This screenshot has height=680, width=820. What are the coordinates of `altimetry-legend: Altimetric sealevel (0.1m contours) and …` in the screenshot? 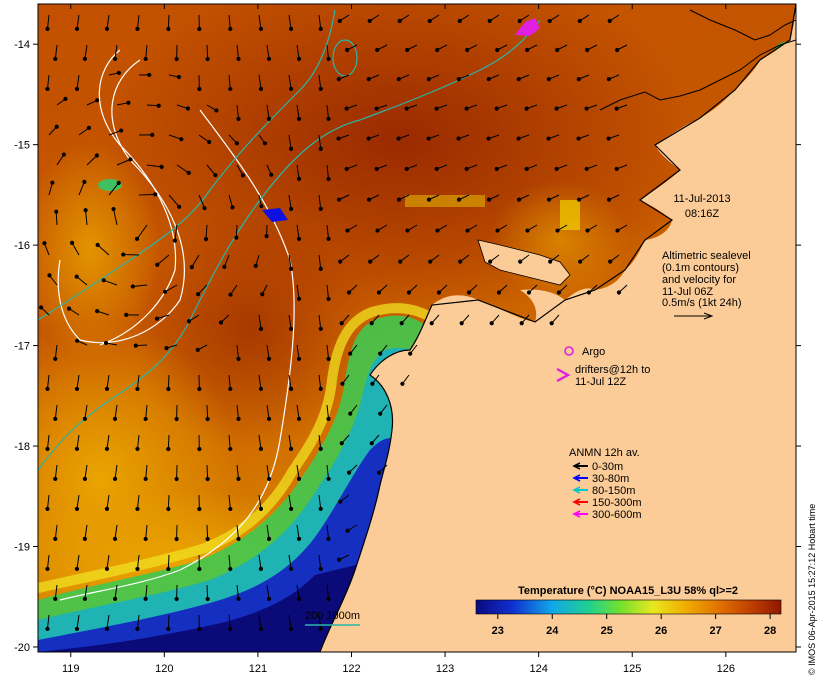 It's located at (706, 285).